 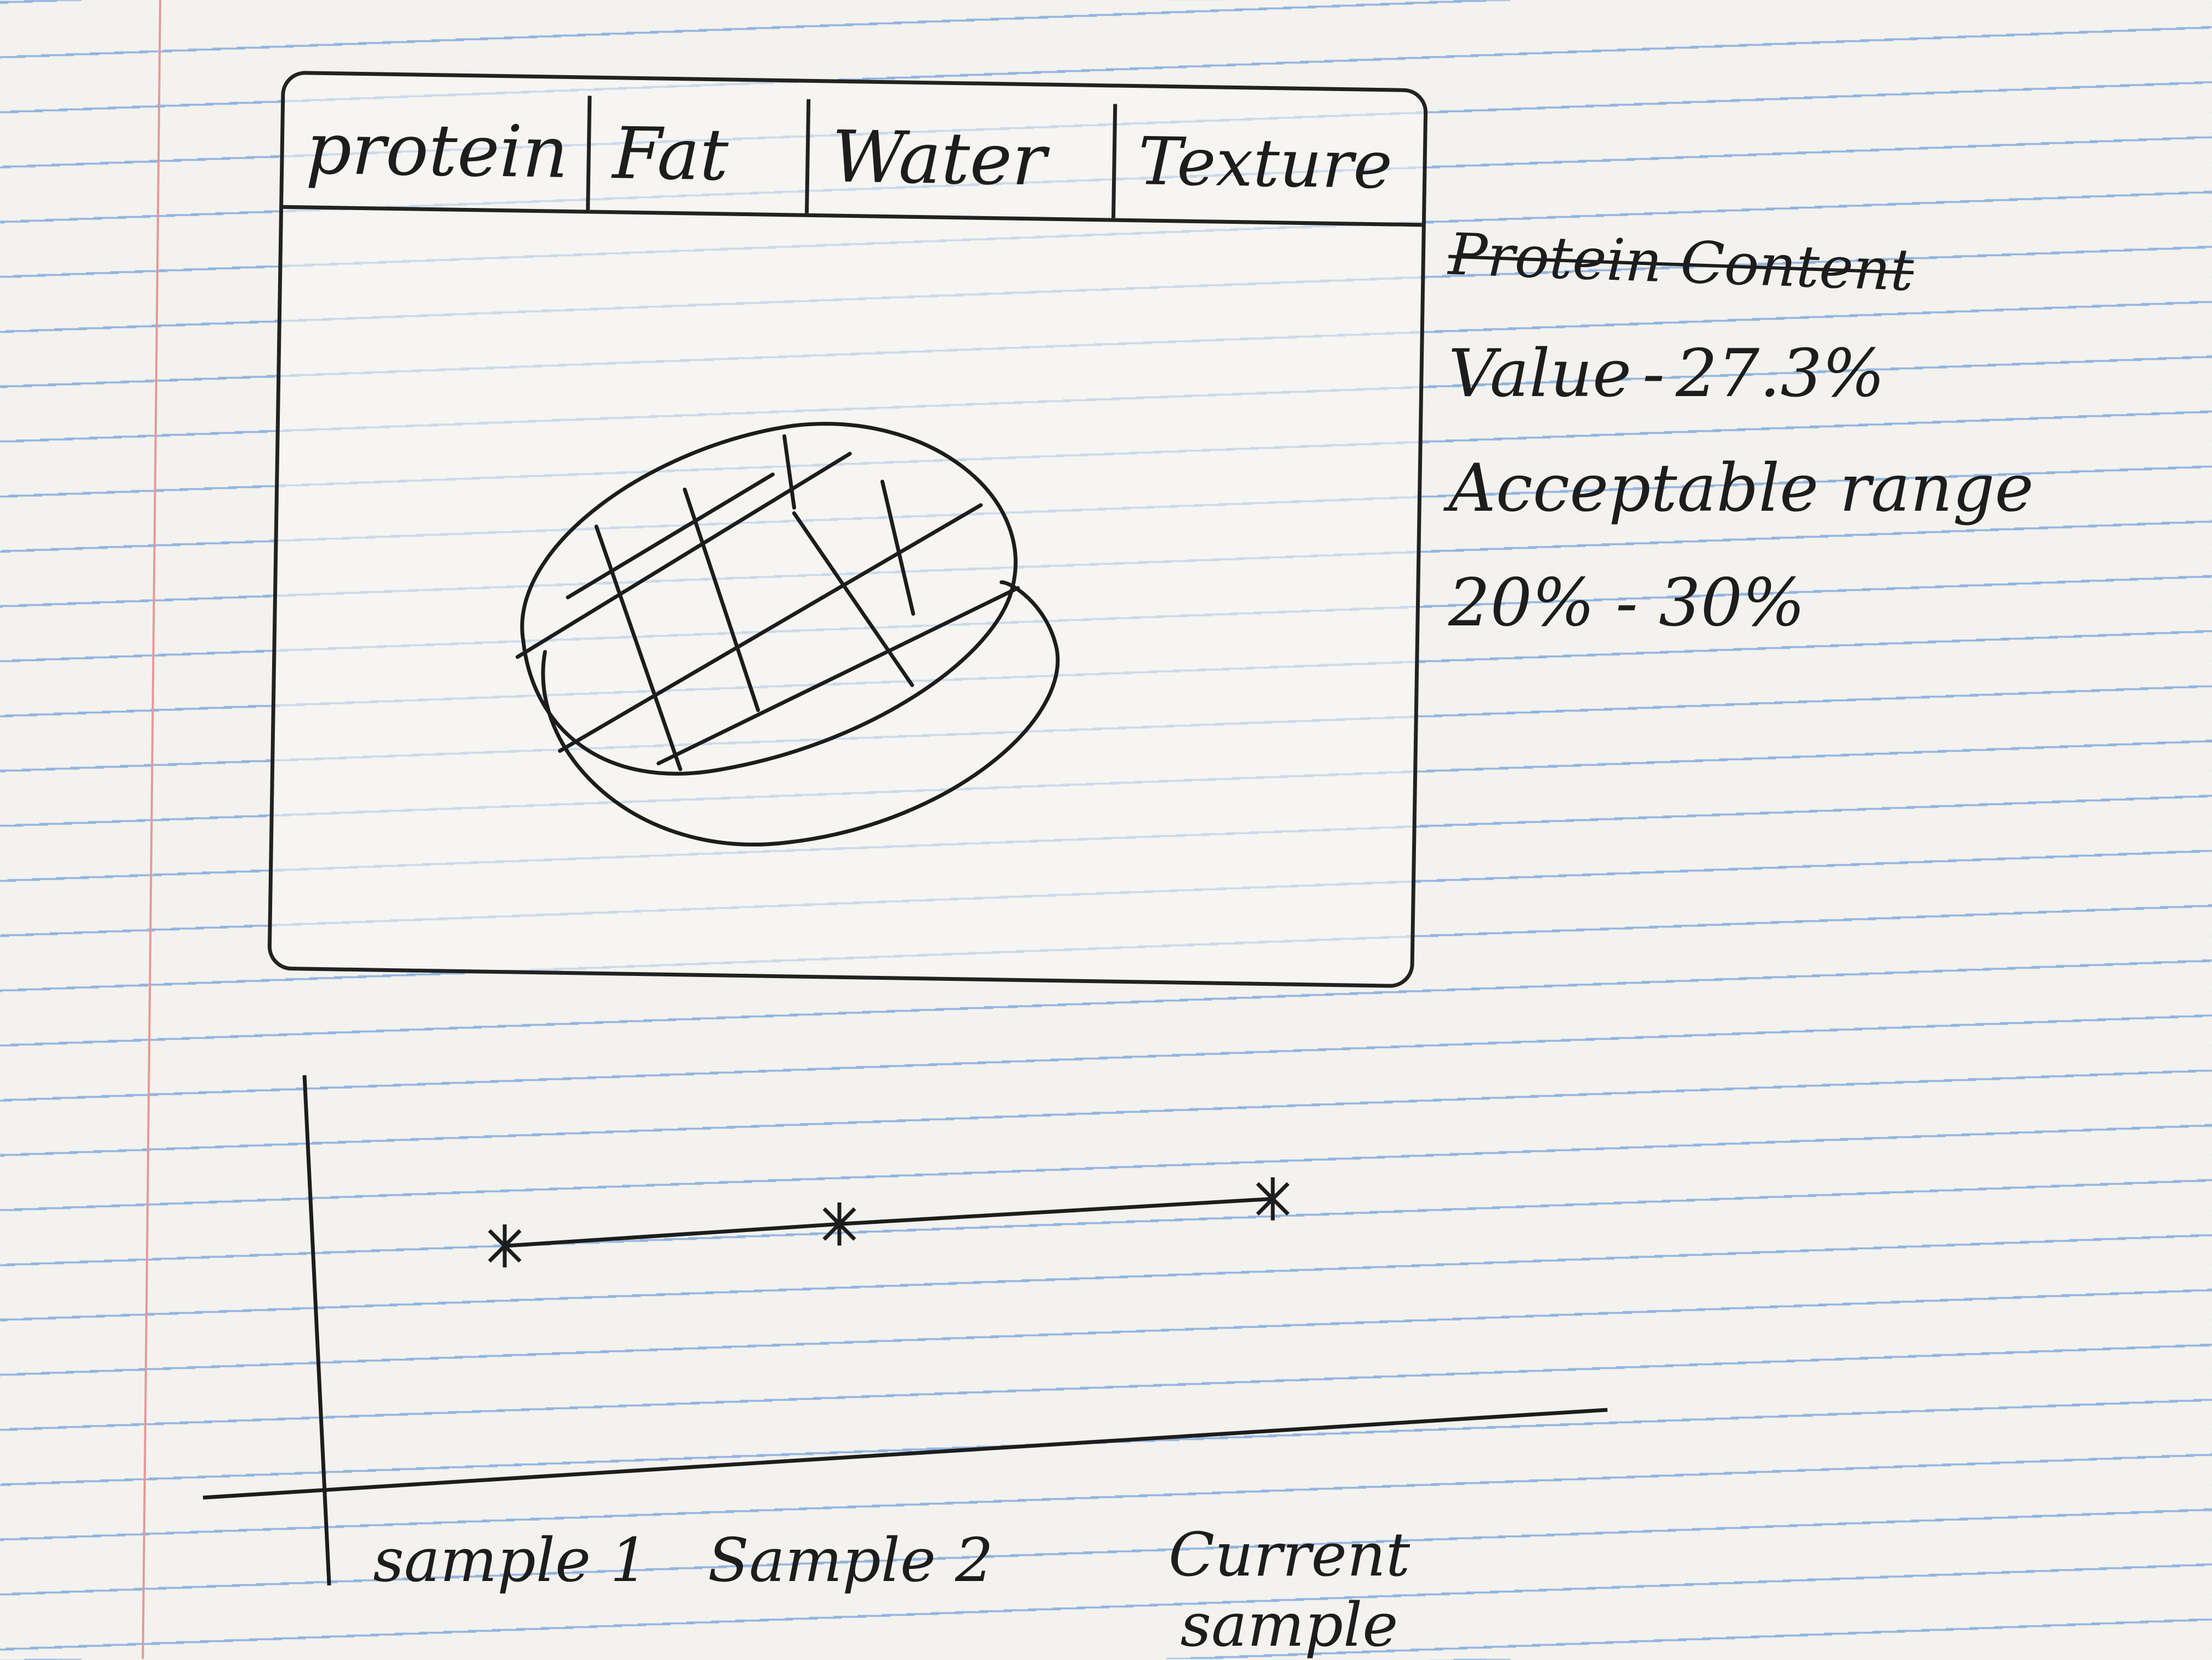 I want to click on tab-fat: Fat, so click(x=701, y=154).